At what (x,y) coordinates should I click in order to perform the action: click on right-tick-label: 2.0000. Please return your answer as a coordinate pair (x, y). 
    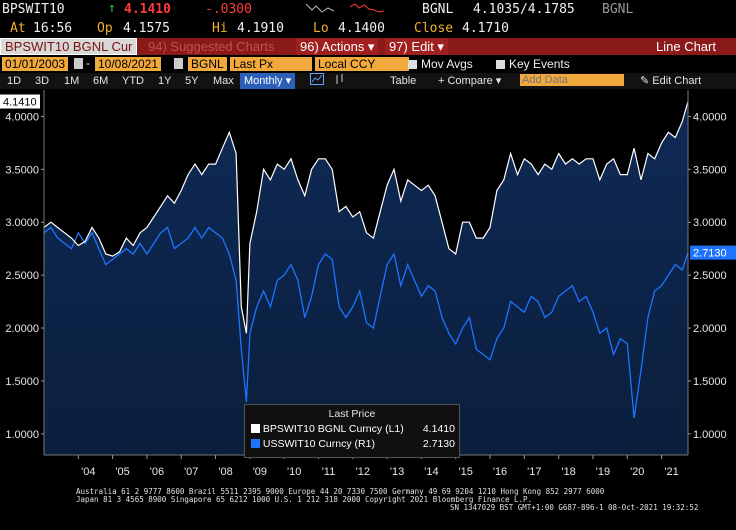
    Looking at the image, I should click on (710, 329).